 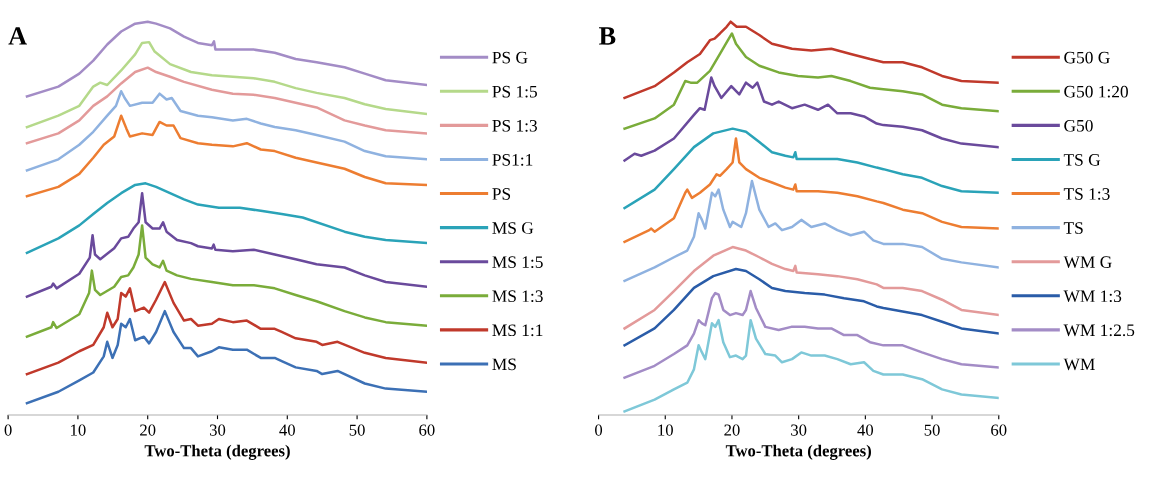 What do you see at coordinates (1078, 125) in the screenshot?
I see `legend-label: G50` at bounding box center [1078, 125].